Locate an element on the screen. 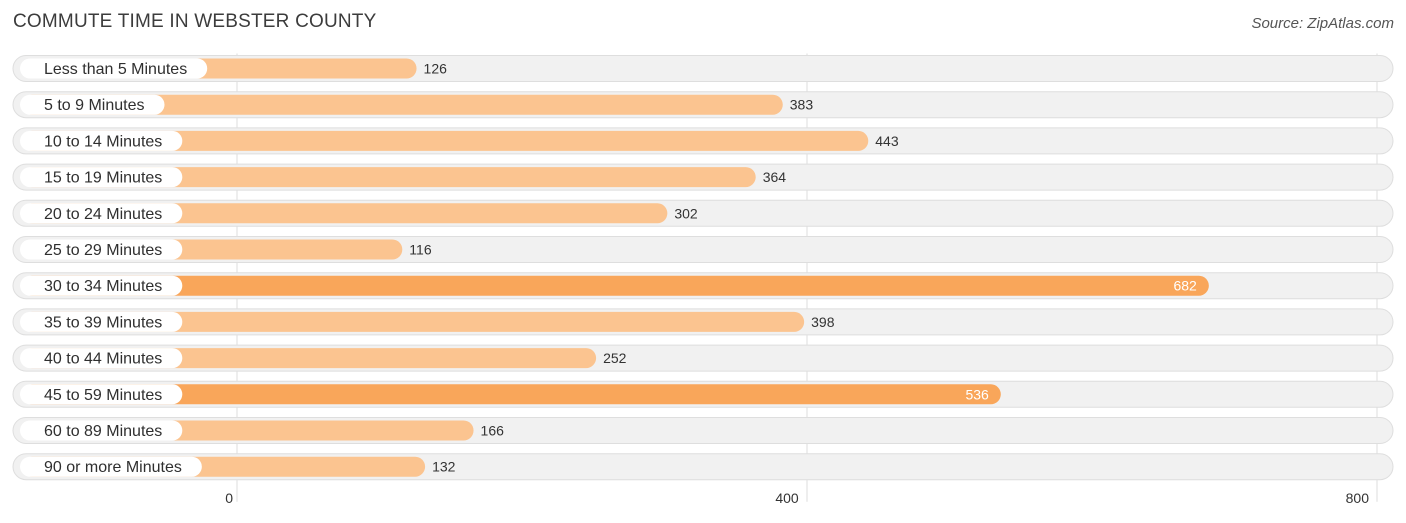 The width and height of the screenshot is (1406, 523). source-note: Source: ZipAtlas.com is located at coordinates (1322, 23).